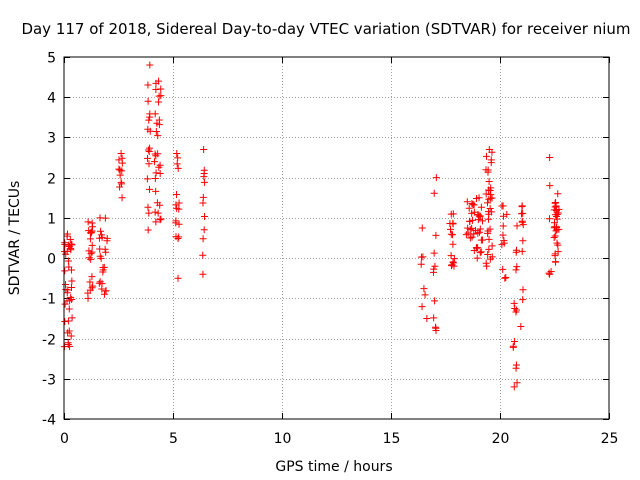  I want to click on y-tick-label: 1, so click(51, 220).